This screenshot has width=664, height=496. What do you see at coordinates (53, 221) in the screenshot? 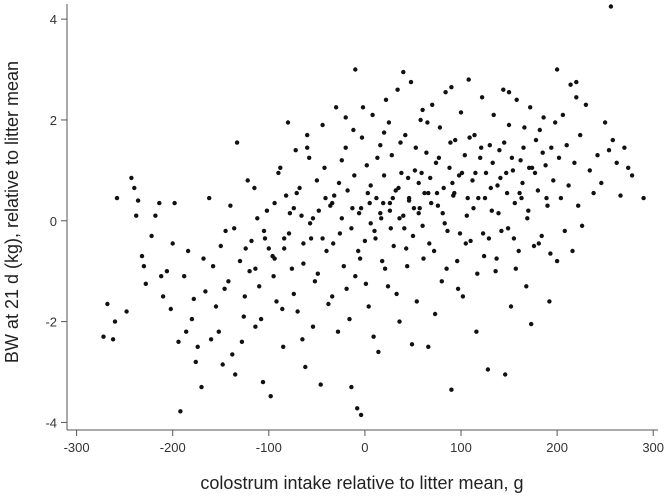
I see `y-tick-label: 0` at bounding box center [53, 221].